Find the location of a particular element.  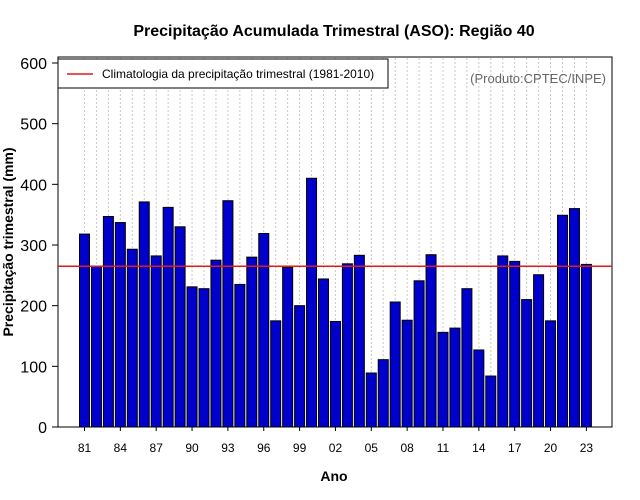

bar-1999 is located at coordinates (300, 366).